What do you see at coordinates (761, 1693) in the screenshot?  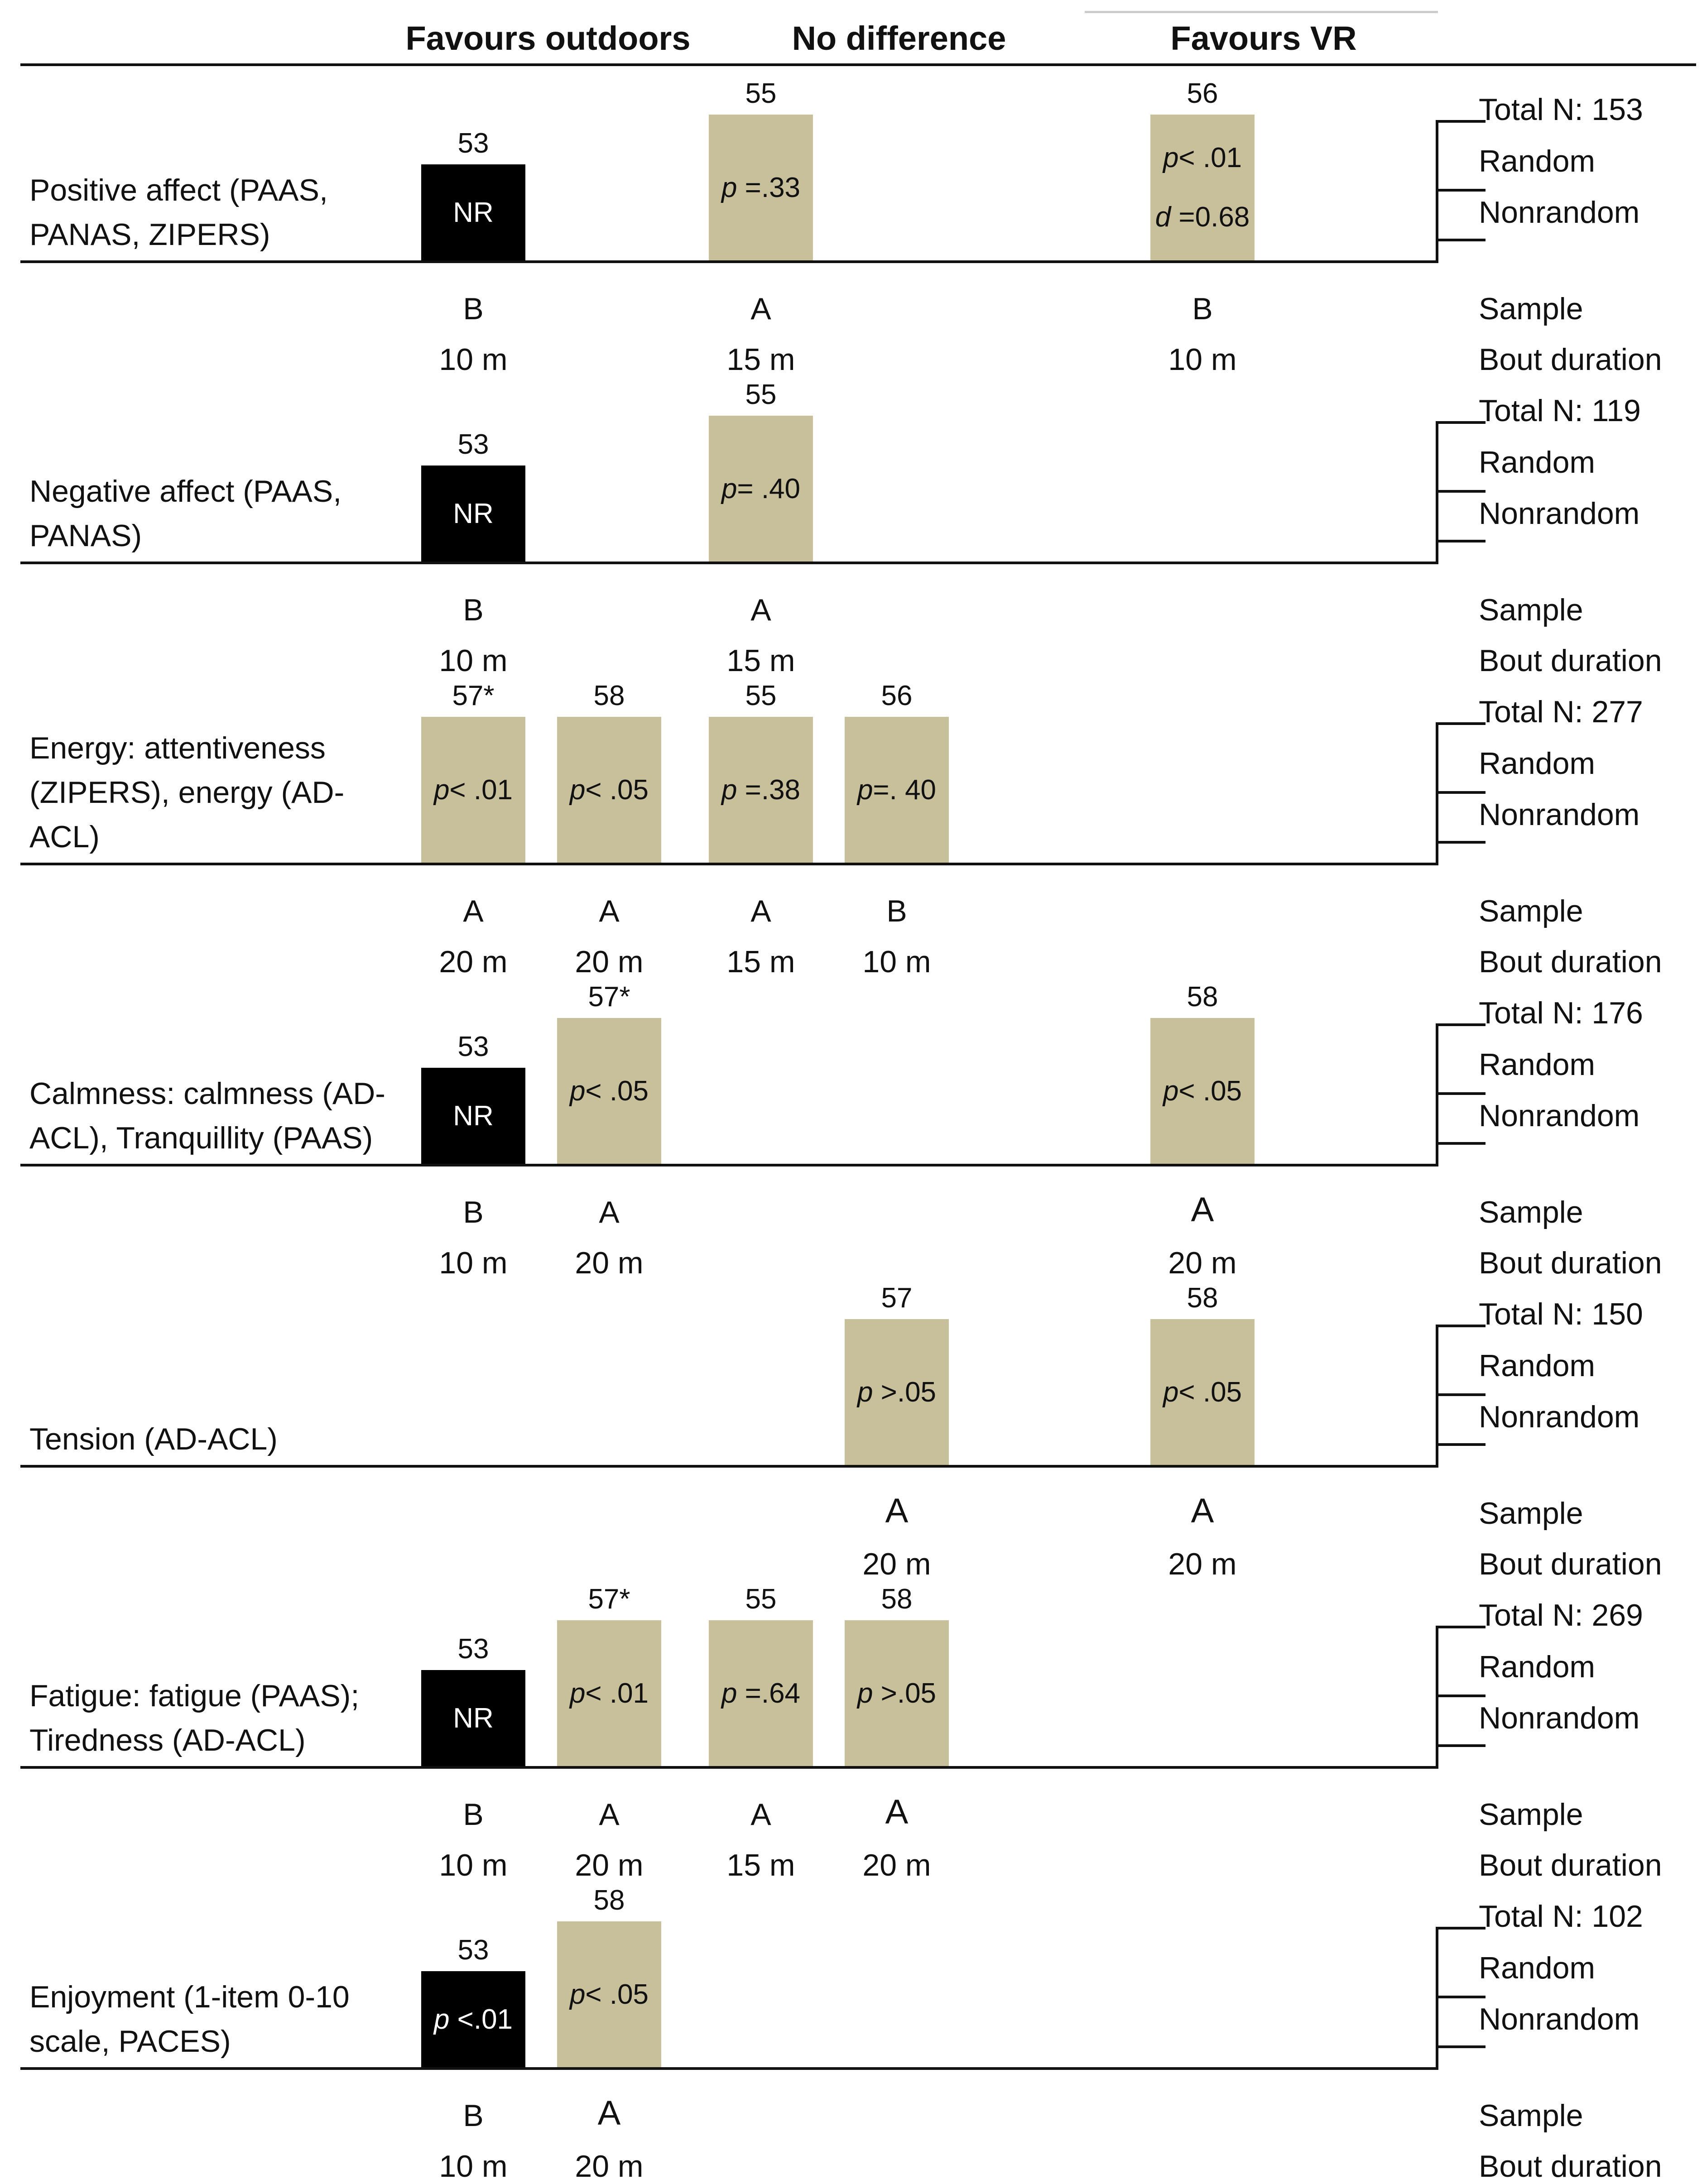 I see `study-statistic: p =.64` at bounding box center [761, 1693].